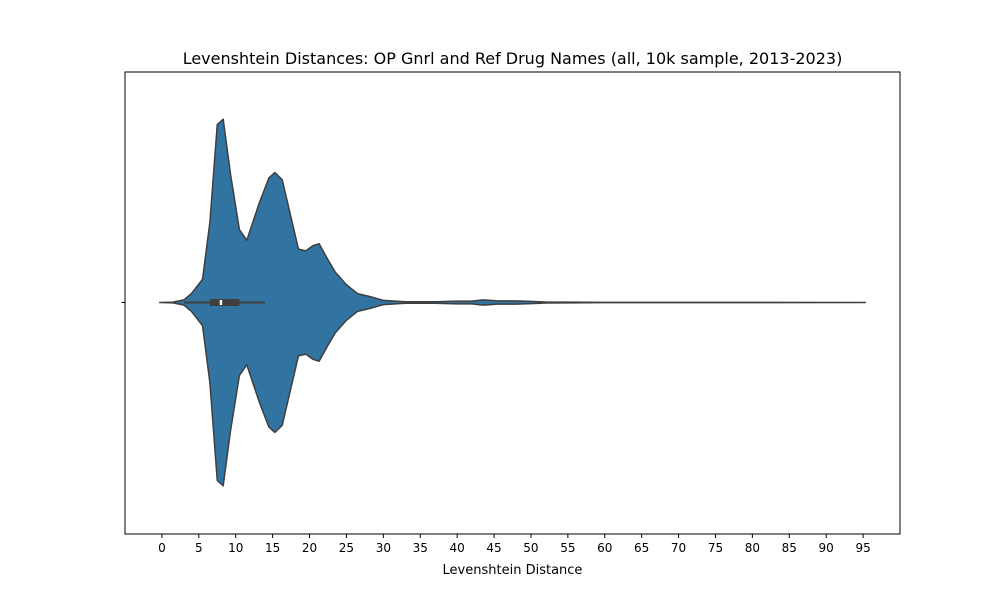 The image size is (1000, 600). Describe the element at coordinates (862, 548) in the screenshot. I see `x-tick-label: 95` at that location.